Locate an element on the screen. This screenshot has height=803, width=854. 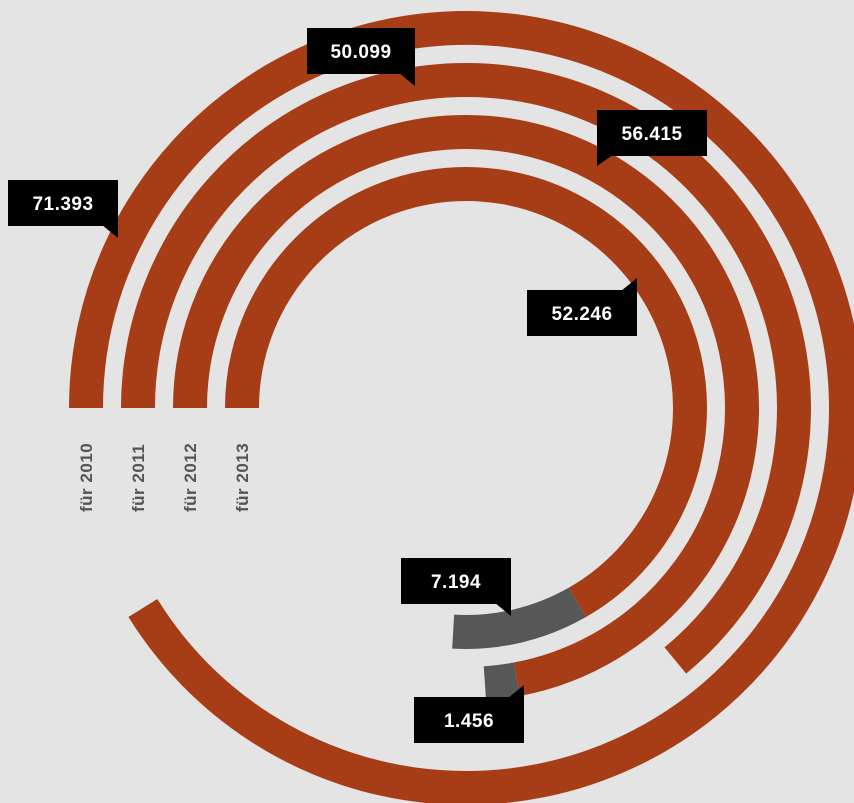
value-label-3-text: 56.415 is located at coordinates (651, 134).